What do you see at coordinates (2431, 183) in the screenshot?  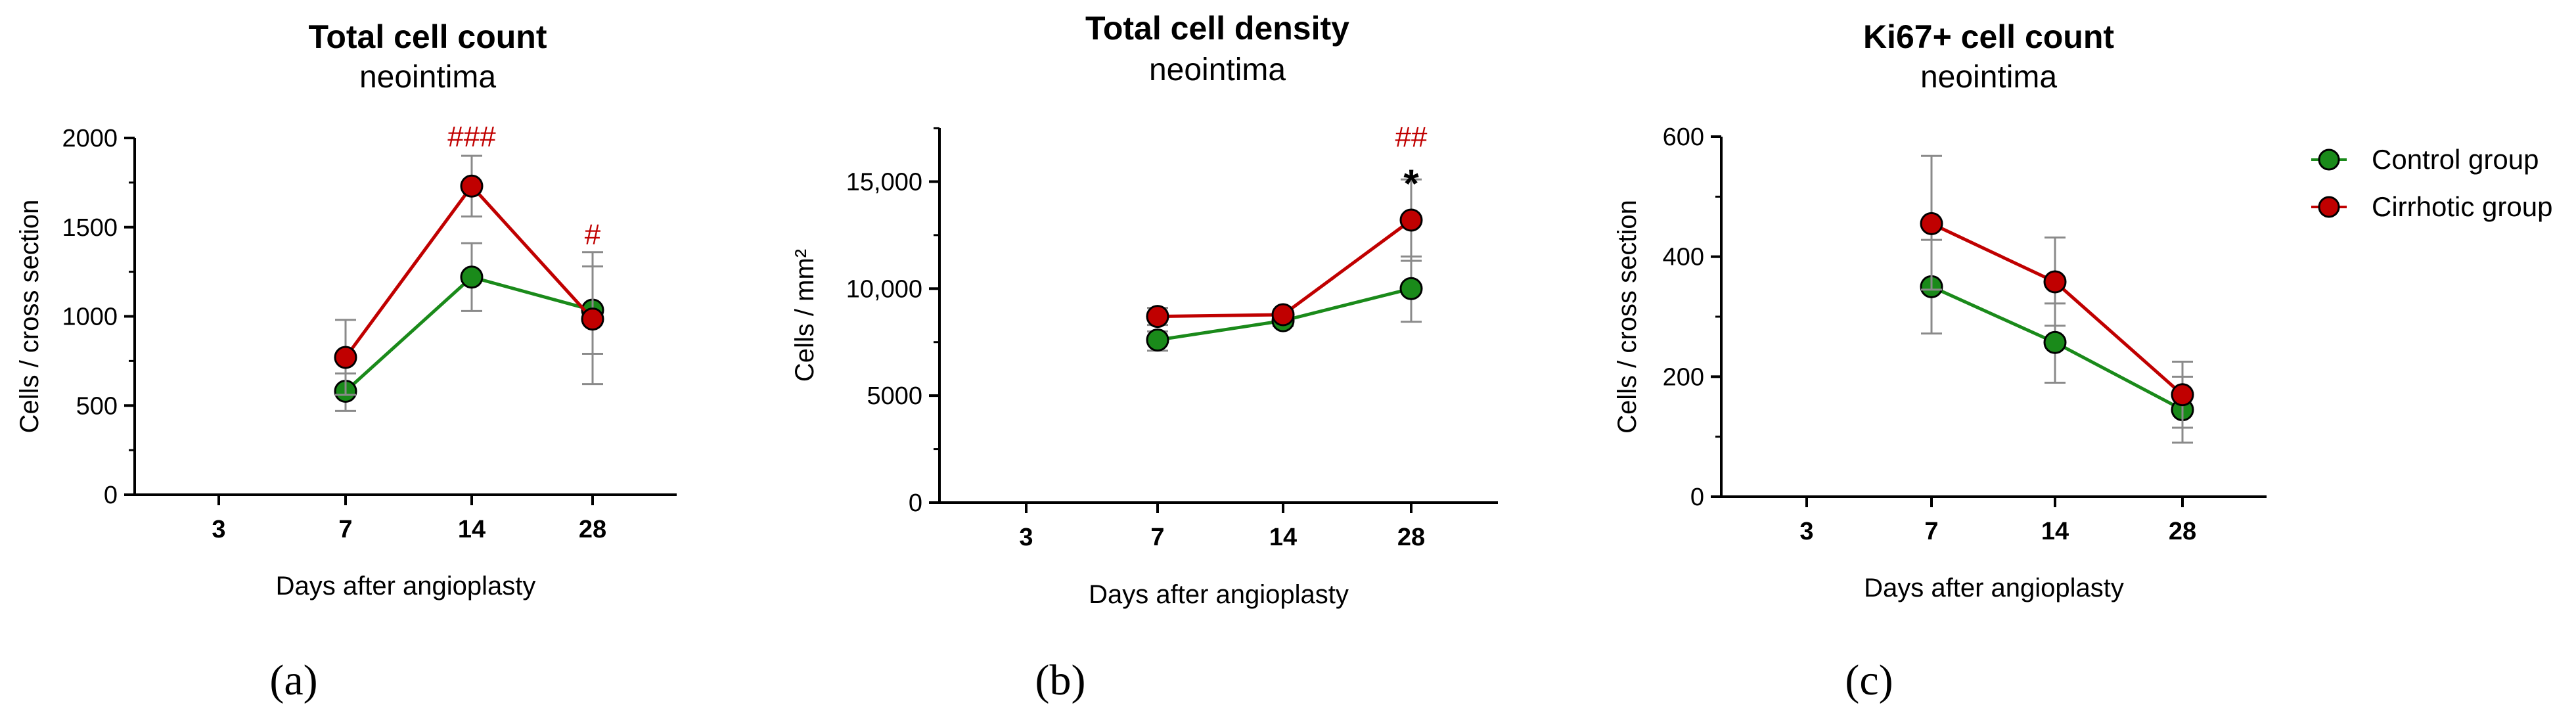 I see `legend: Control group Cirrhotic group` at bounding box center [2431, 183].